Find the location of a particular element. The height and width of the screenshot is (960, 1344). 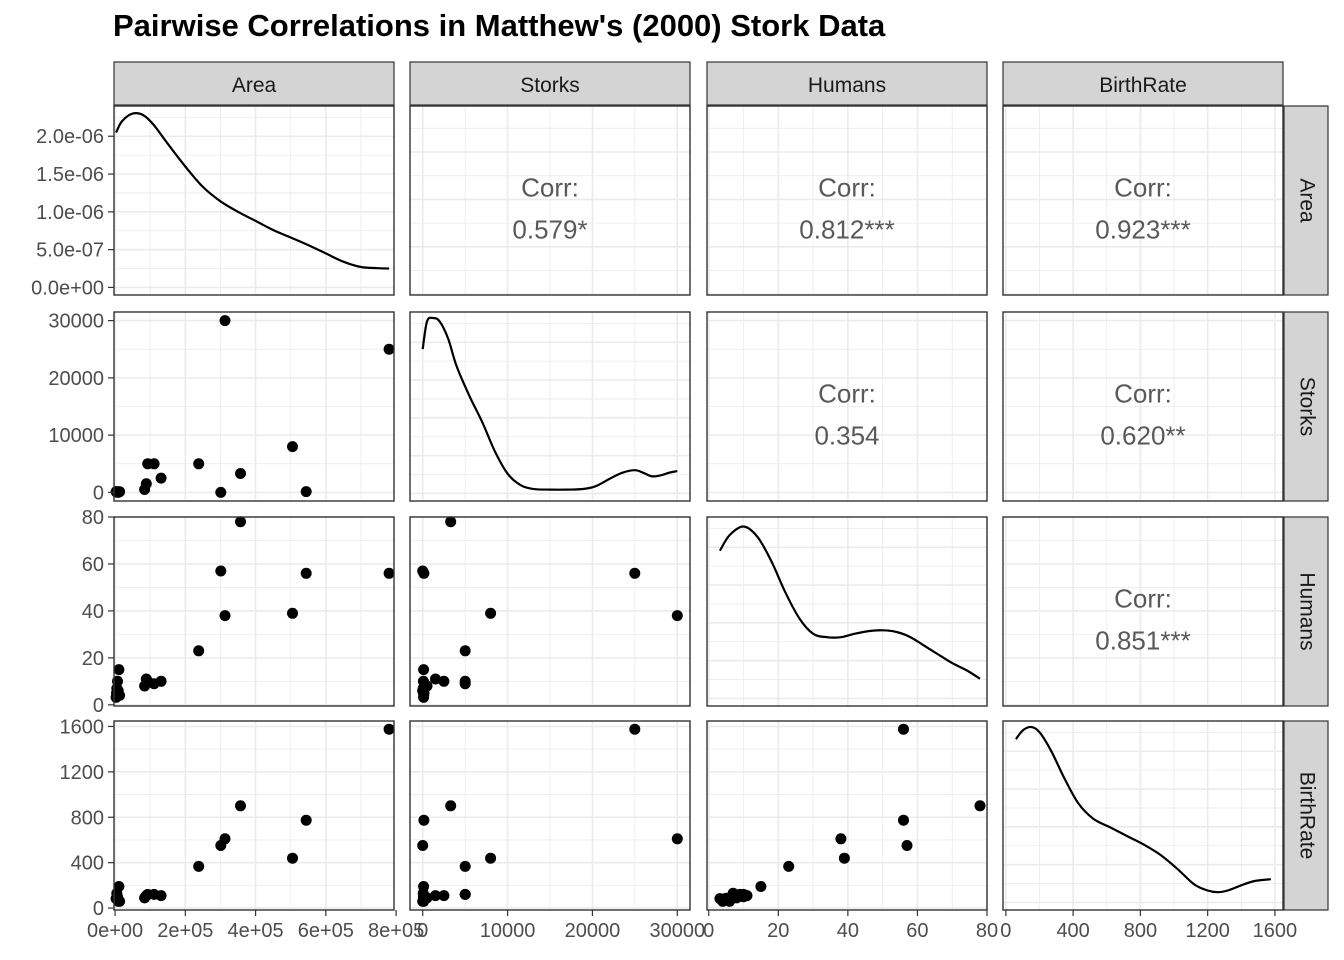

density-curve-storks is located at coordinates (549, 403).